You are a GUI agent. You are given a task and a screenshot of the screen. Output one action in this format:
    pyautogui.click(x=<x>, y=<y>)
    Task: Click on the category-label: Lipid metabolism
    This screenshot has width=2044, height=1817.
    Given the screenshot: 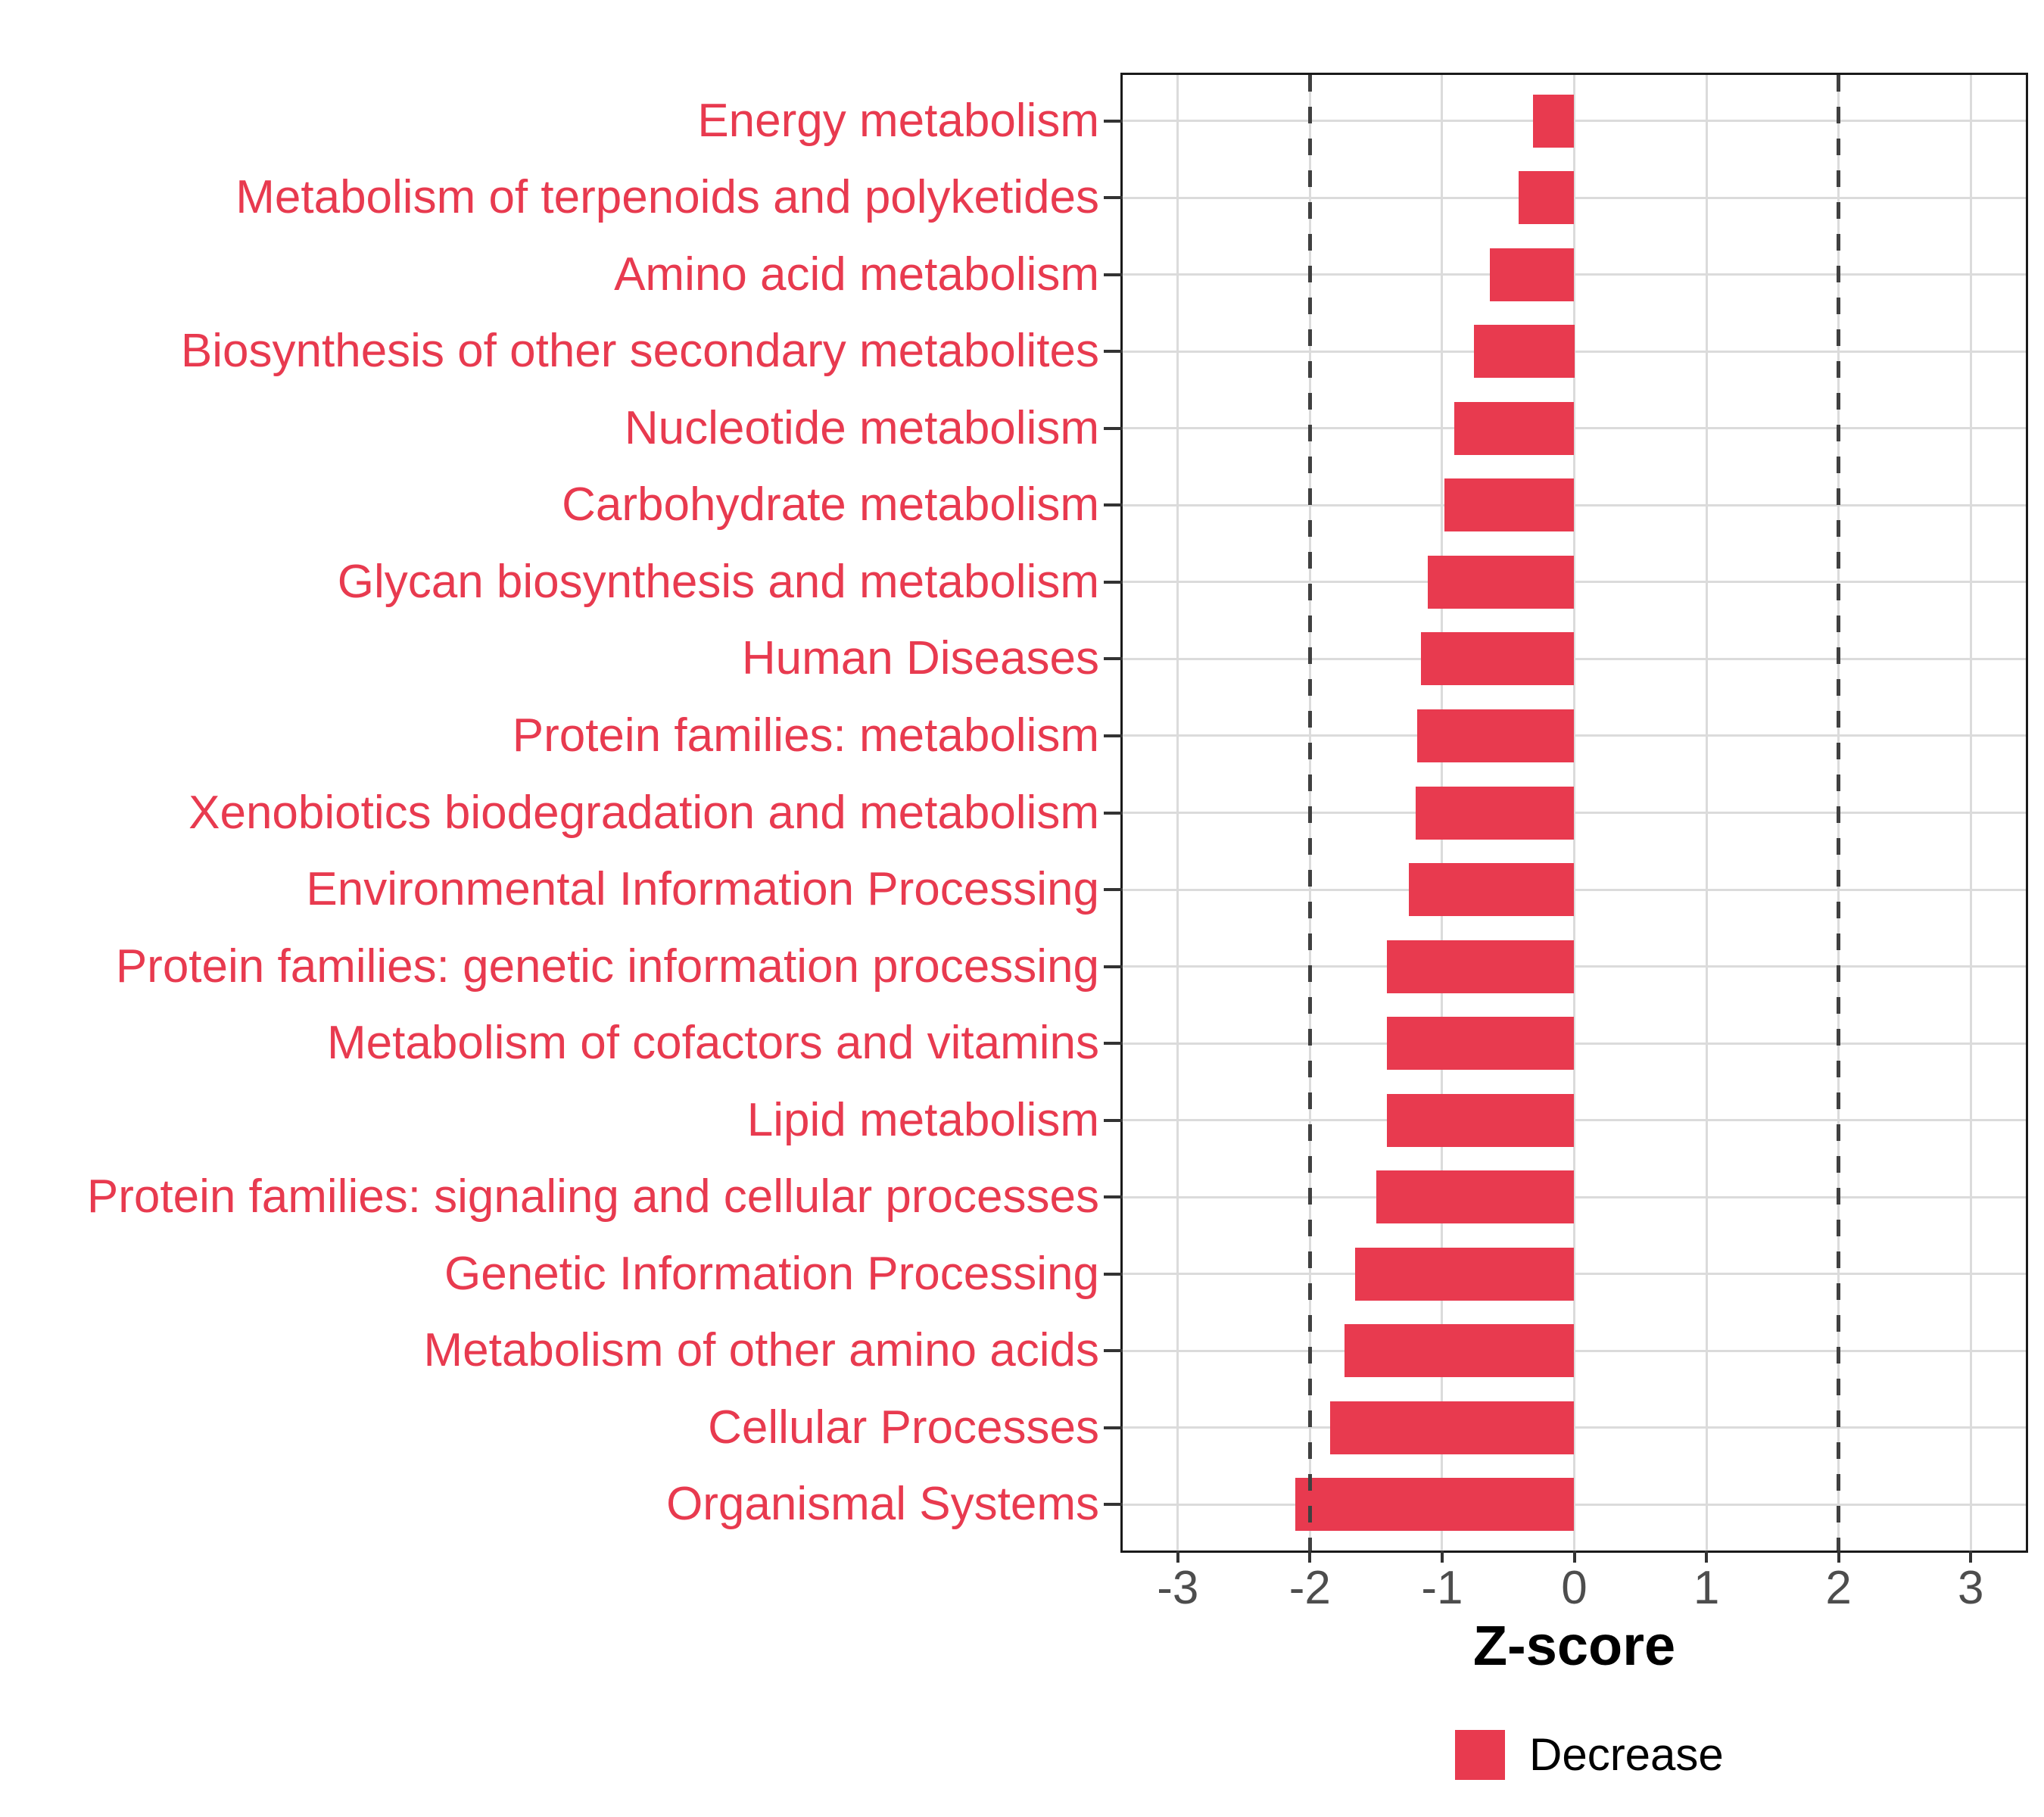 What is the action you would take?
    pyautogui.click(x=922, y=1119)
    